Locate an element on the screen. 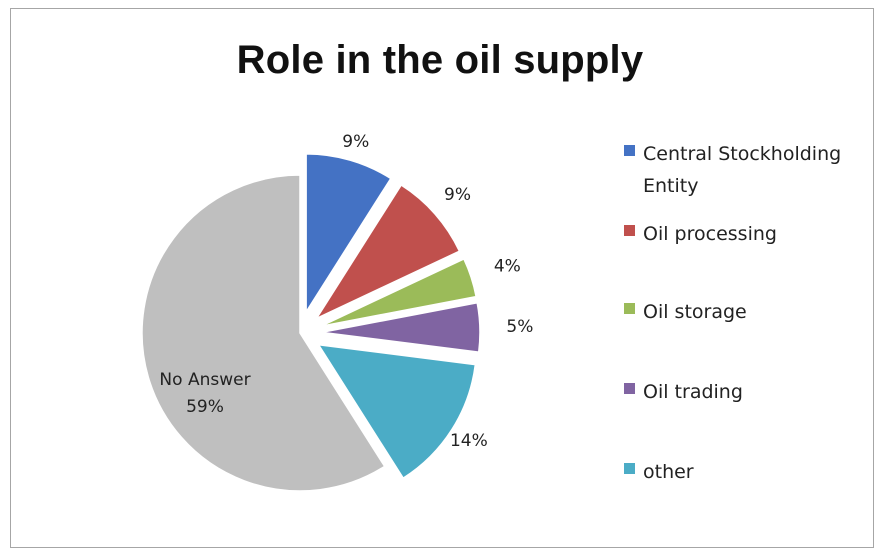 This screenshot has height=553, width=880. legend-label: Oil processing is located at coordinates (710, 234).